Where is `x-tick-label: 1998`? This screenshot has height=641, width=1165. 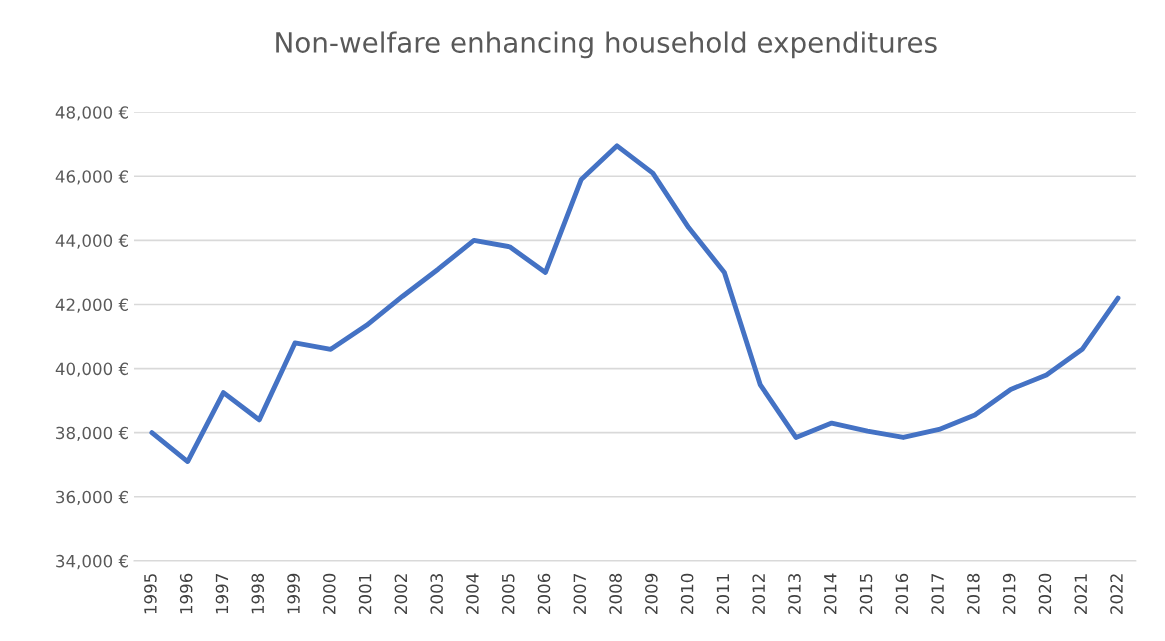
x-tick-label: 1998 is located at coordinates (258, 593).